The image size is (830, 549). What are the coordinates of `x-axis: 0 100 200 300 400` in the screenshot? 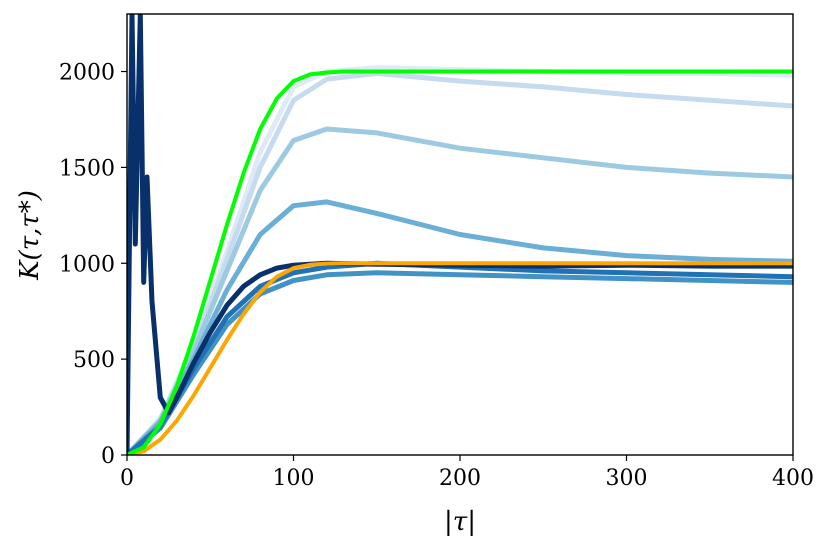 It's located at (467, 473).